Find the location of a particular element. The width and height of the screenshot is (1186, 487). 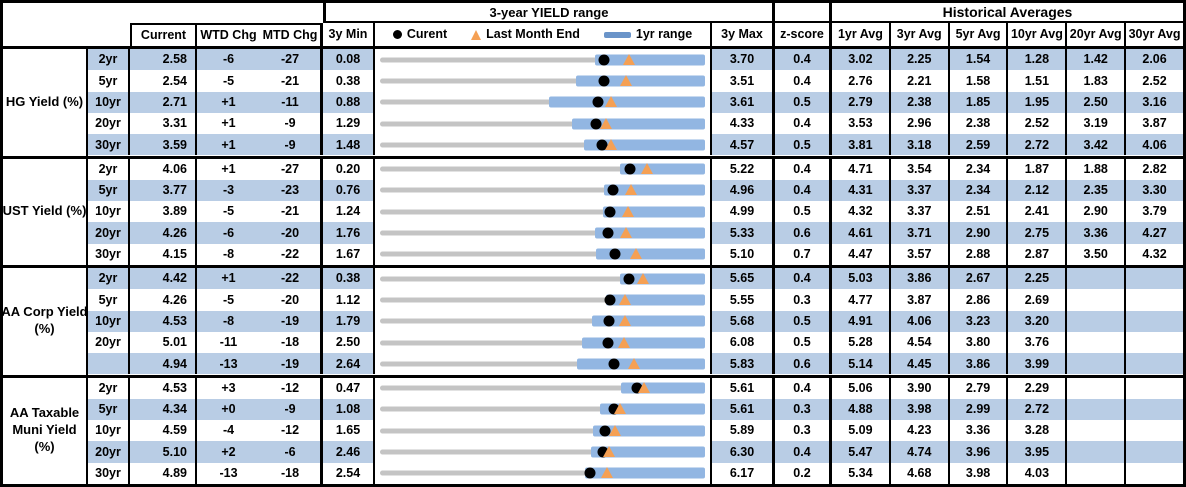

range-chart-plot is located at coordinates (542, 451).